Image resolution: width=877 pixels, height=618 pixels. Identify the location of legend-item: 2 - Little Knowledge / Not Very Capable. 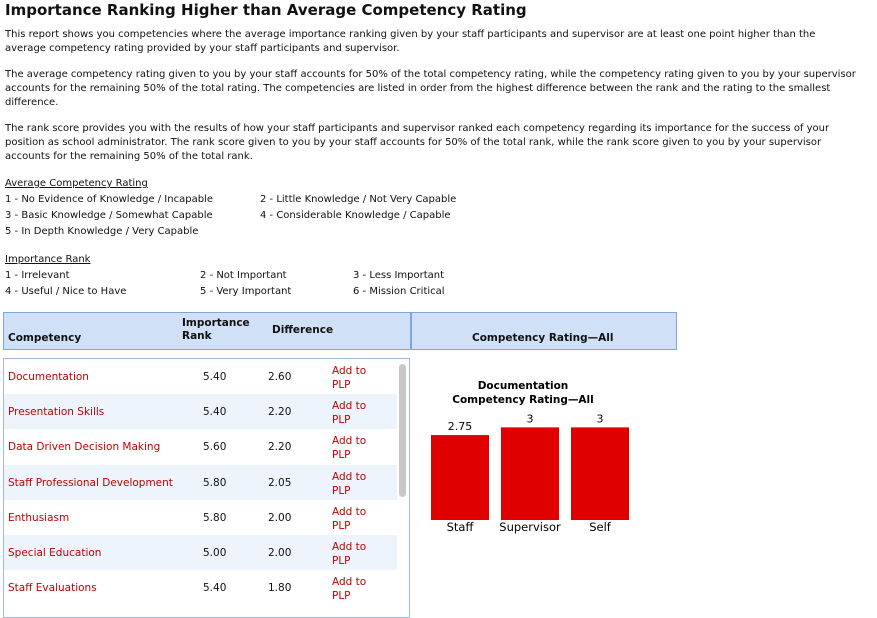
(358, 199).